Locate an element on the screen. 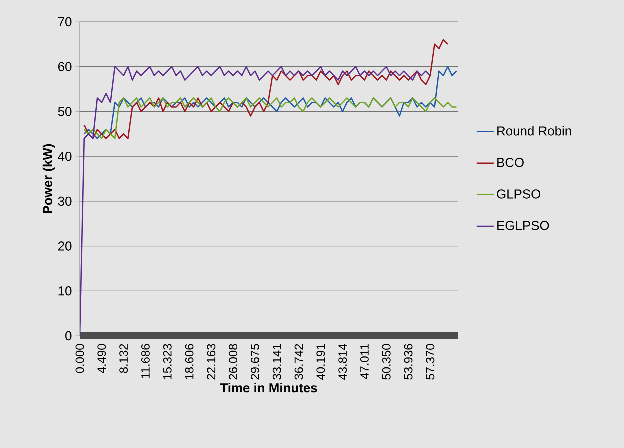 The width and height of the screenshot is (624, 448). x-tick-label: 36.742 is located at coordinates (299, 362).